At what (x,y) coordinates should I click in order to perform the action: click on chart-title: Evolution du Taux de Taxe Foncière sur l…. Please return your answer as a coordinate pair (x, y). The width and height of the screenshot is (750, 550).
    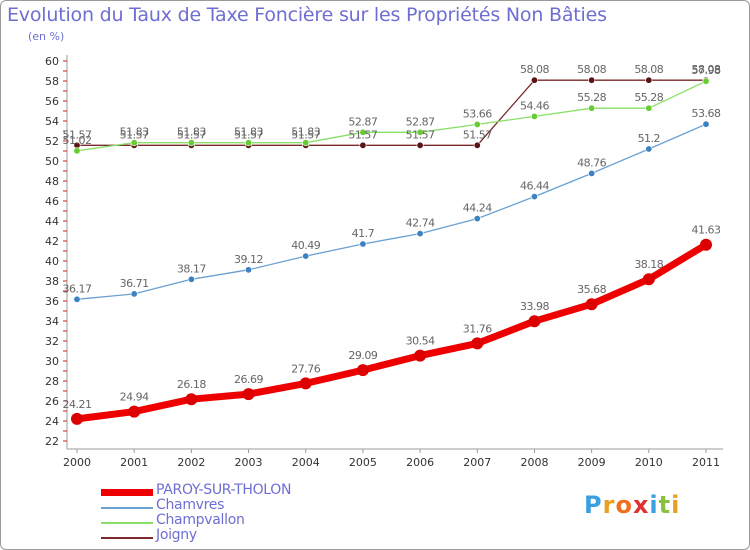
    Looking at the image, I should click on (307, 15).